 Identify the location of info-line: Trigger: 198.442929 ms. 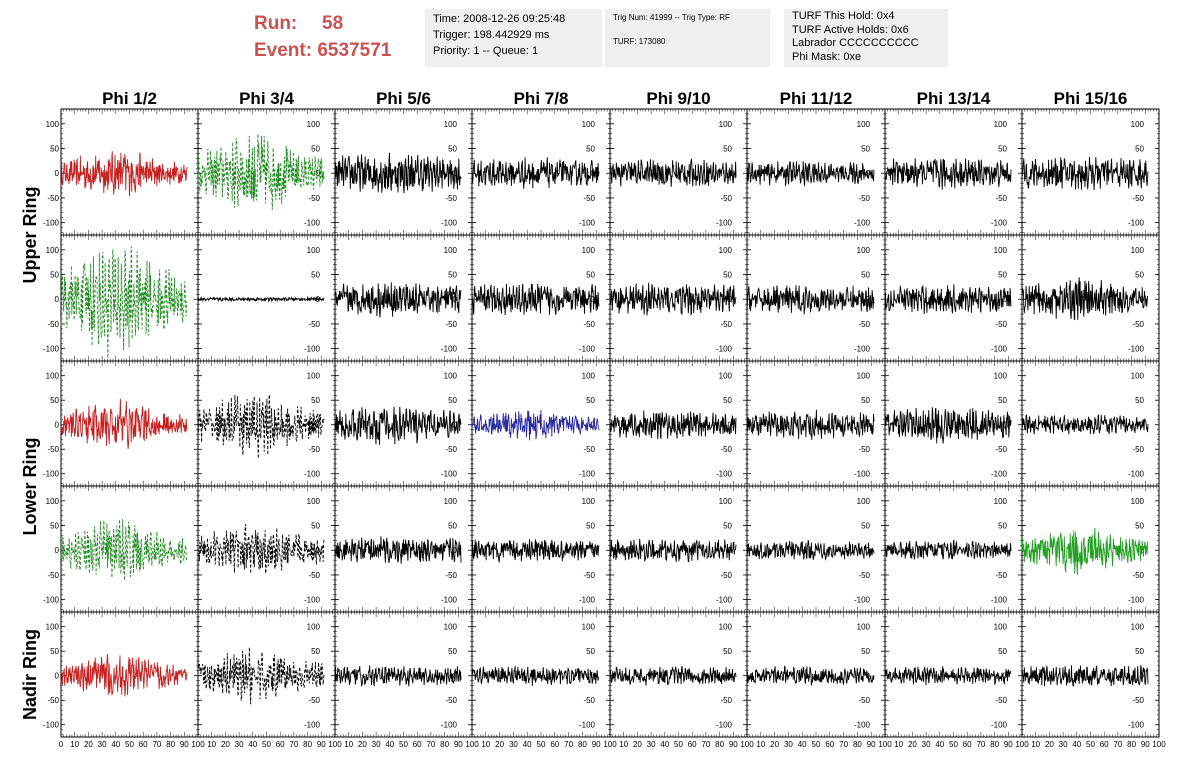
(491, 35).